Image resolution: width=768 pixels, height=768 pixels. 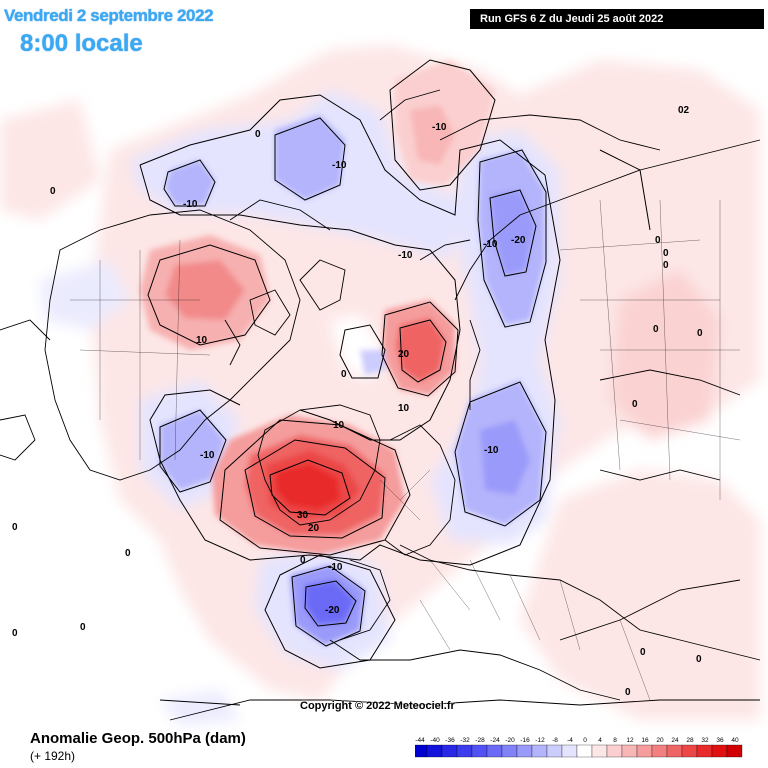 I want to click on legend-tick-label: 4, so click(x=600, y=740).